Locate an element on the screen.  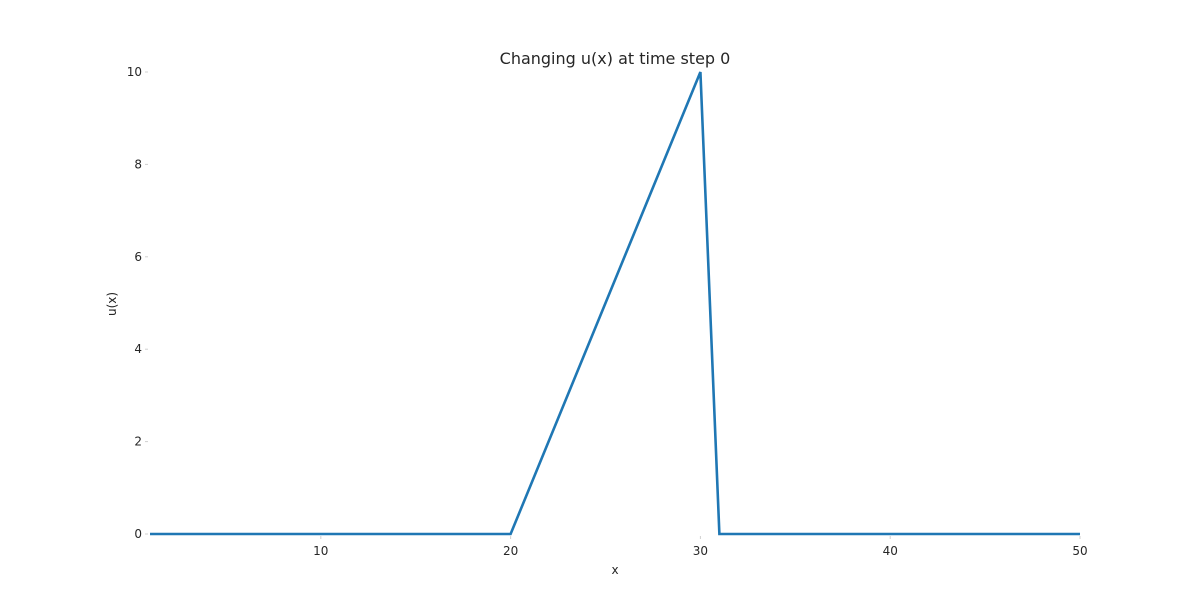
x-tick-label: 20 is located at coordinates (510, 551).